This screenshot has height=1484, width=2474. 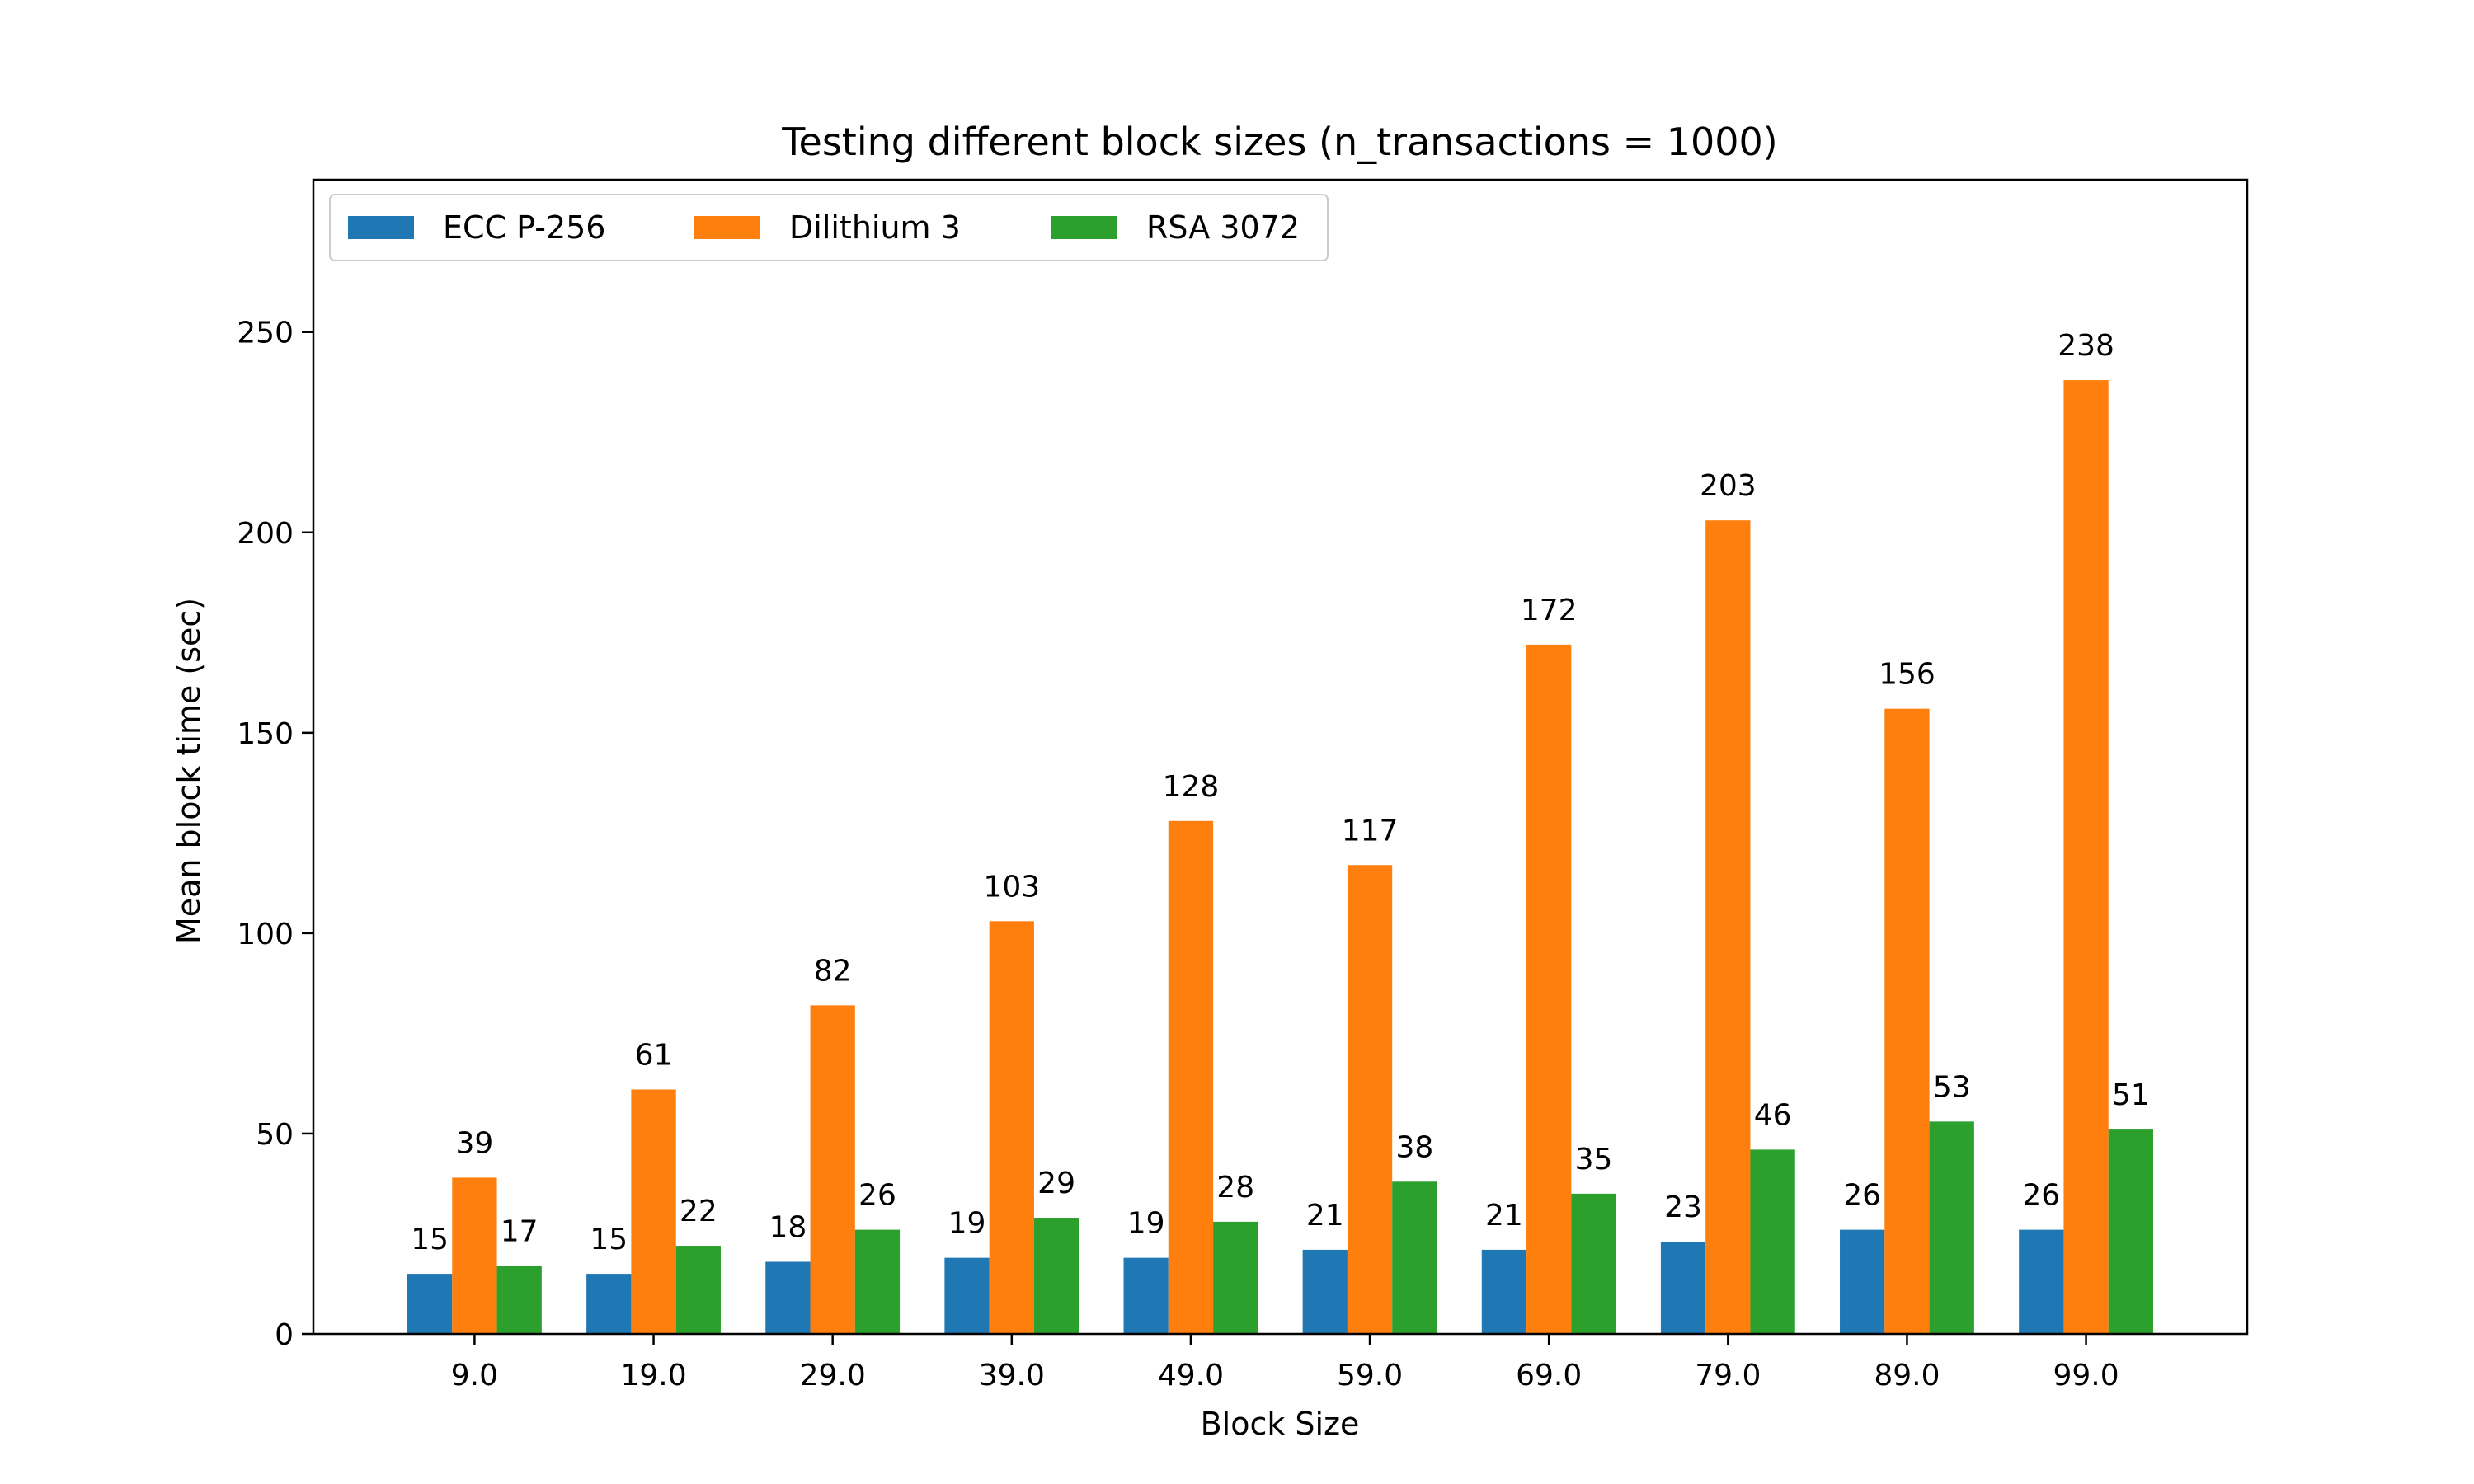 What do you see at coordinates (1594, 1159) in the screenshot?
I see `data-label: 35` at bounding box center [1594, 1159].